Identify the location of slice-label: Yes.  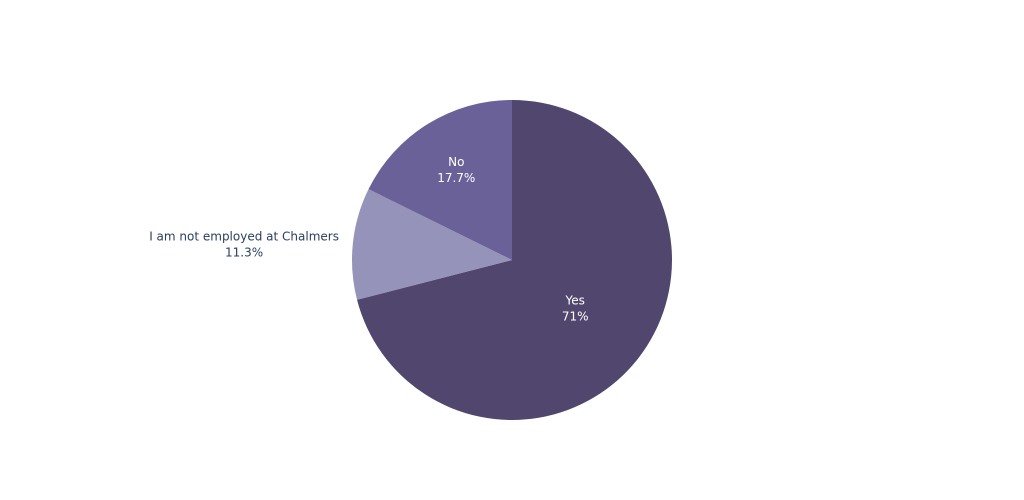
(575, 301).